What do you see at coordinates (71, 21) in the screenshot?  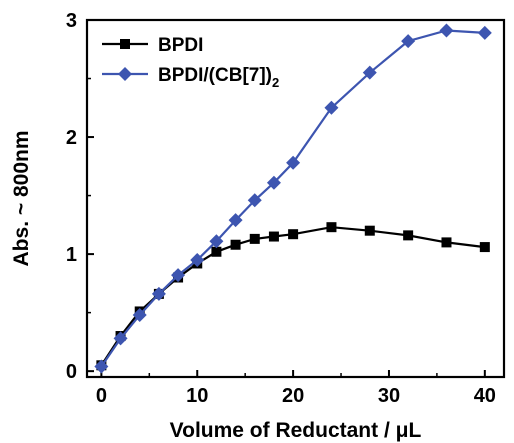 I see `y-tick-label: 3` at bounding box center [71, 21].